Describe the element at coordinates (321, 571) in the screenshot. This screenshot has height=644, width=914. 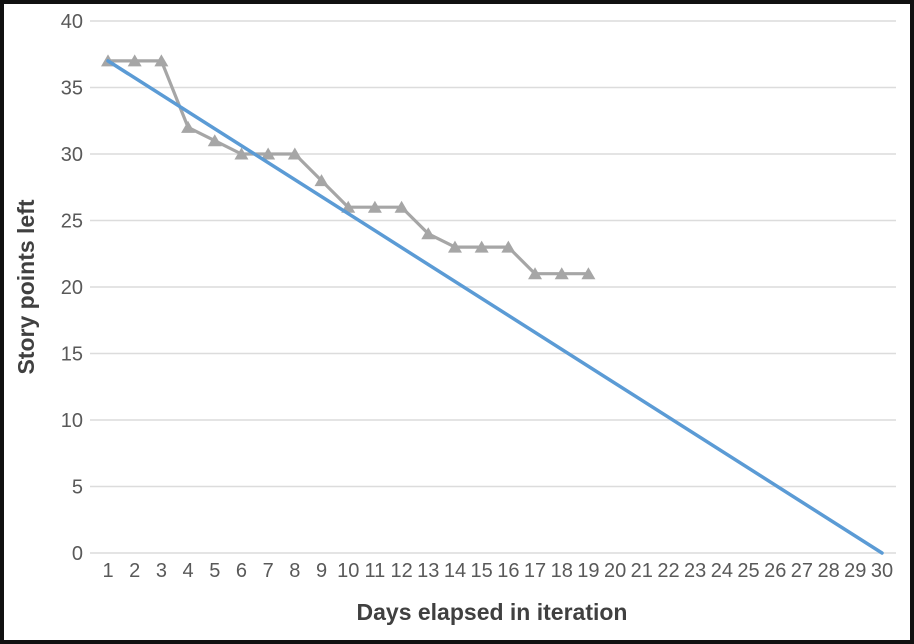
I see `x-tick-label: 9` at that location.